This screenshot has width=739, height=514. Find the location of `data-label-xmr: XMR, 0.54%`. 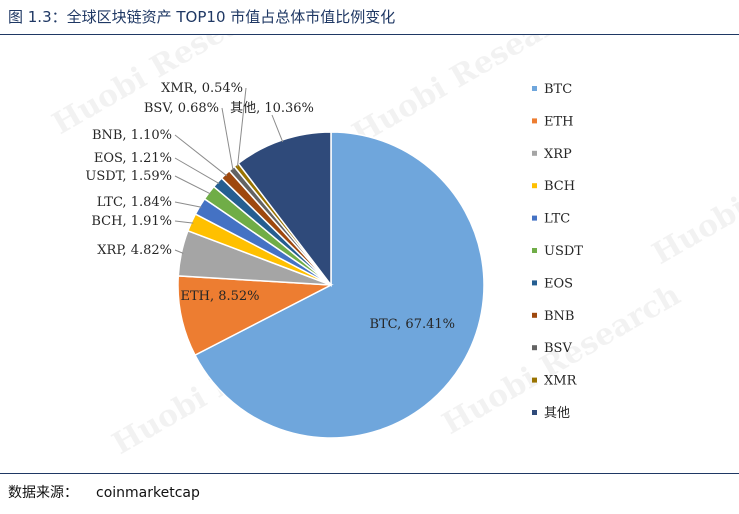

data-label-xmr: XMR, 0.54% is located at coordinates (202, 88).